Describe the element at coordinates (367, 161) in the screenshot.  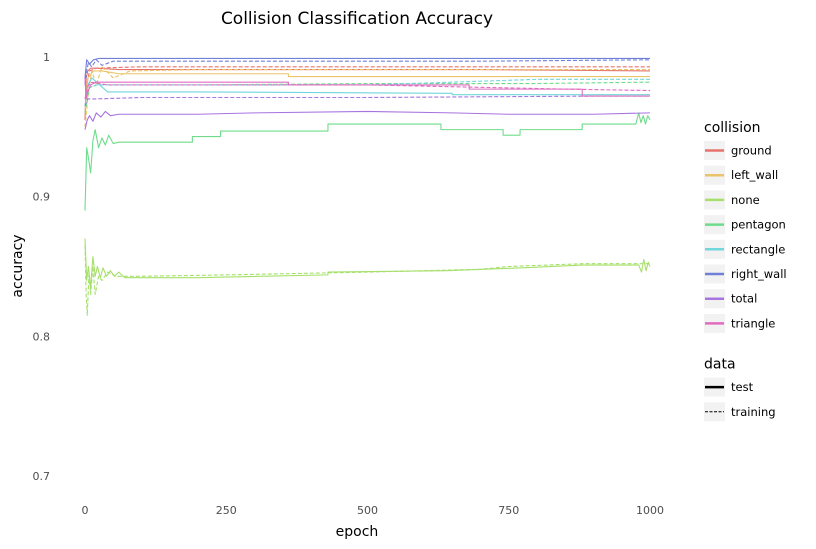
I see `series-line-pentagon-test` at that location.